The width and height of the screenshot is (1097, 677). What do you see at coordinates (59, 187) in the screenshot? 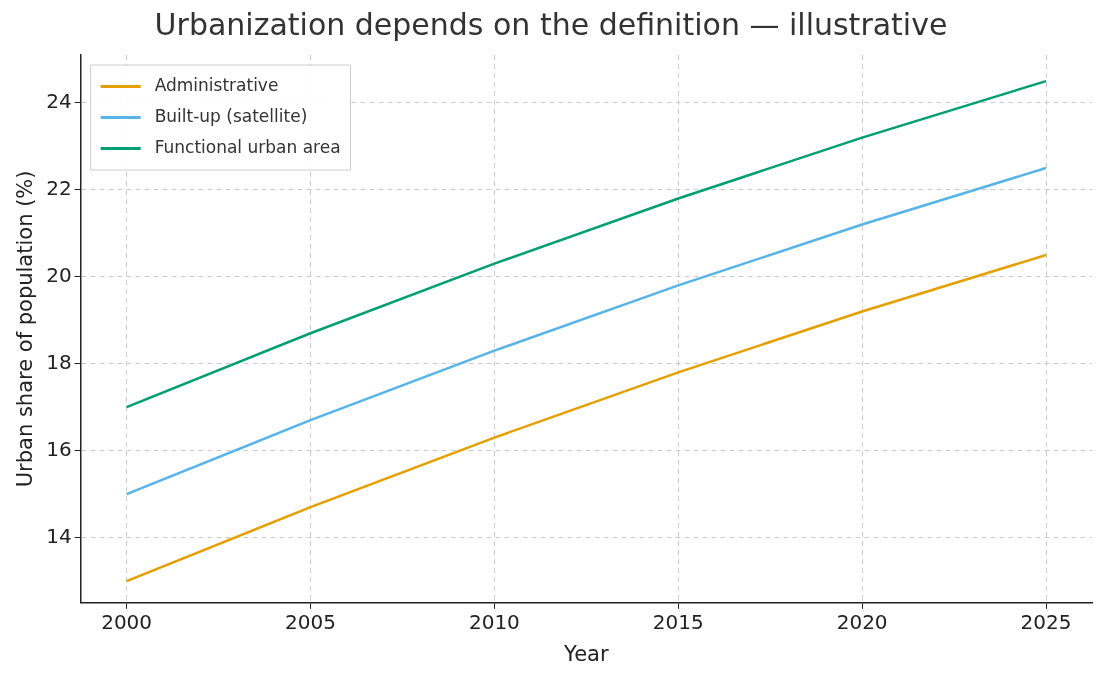
I see `y-tick-label: 22` at bounding box center [59, 187].